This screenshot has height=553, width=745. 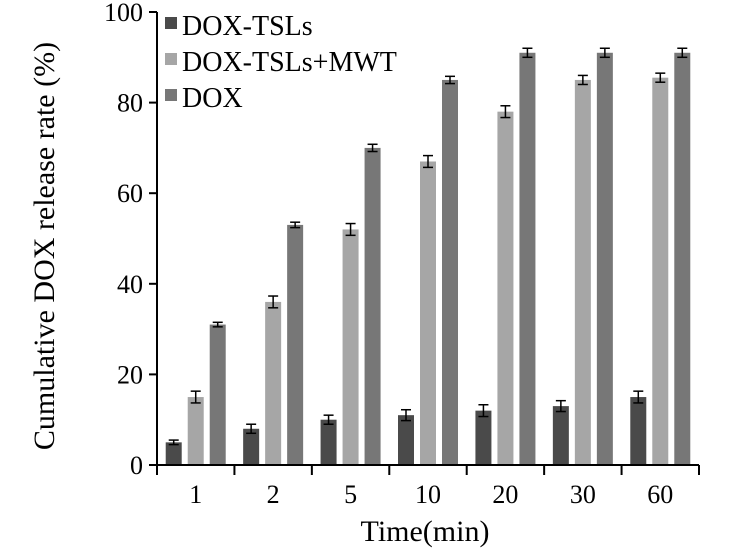 I want to click on x-tick-label: 60, so click(x=660, y=494).